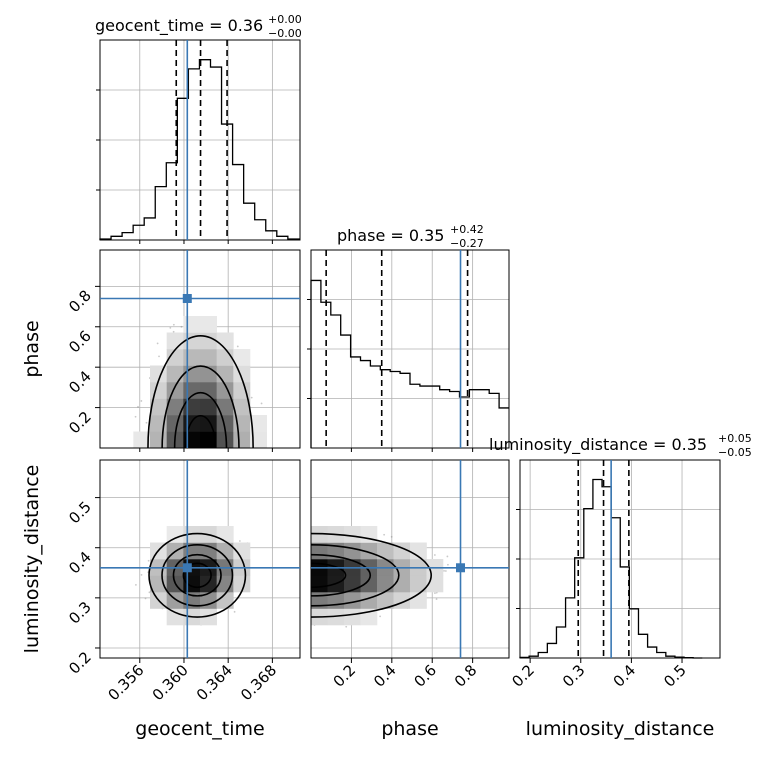  What do you see at coordinates (80, 563) in the screenshot?
I see `y-tick-label: 0.4` at bounding box center [80, 563].